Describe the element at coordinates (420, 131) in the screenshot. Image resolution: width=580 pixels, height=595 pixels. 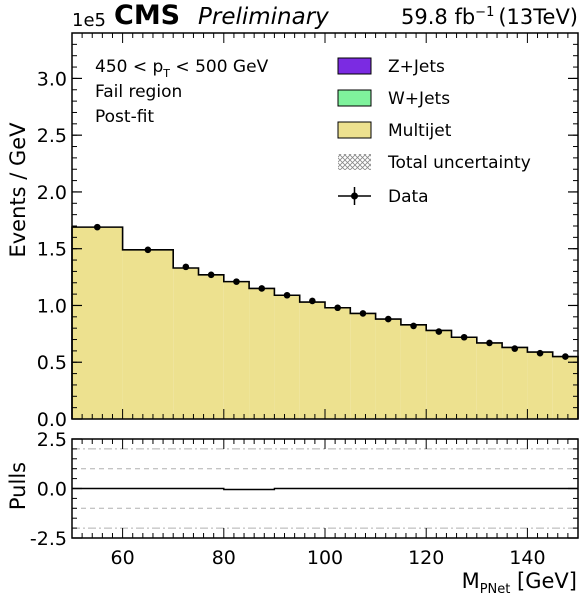
I see `legend-label-multijet: Multijet` at that location.